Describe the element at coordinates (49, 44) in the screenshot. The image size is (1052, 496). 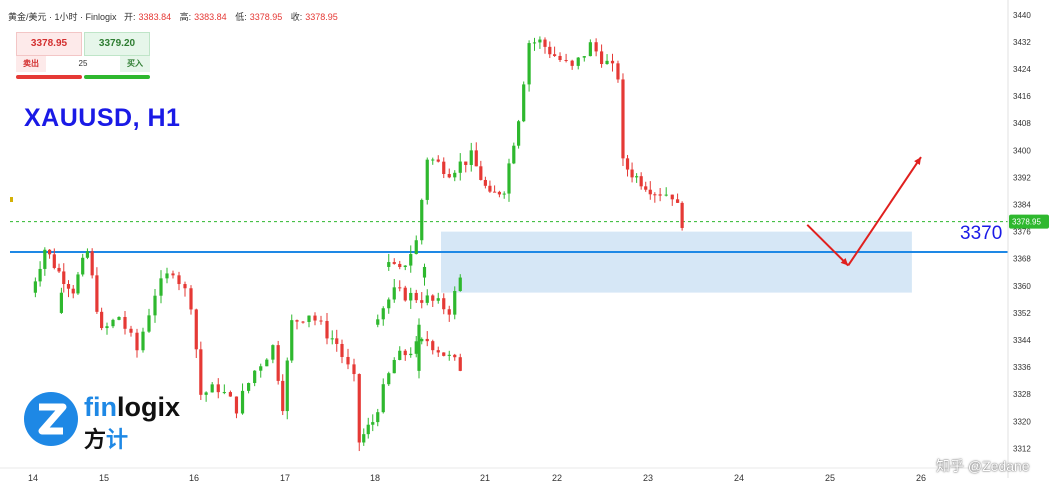
I see `sell-price: 3378.95` at that location.